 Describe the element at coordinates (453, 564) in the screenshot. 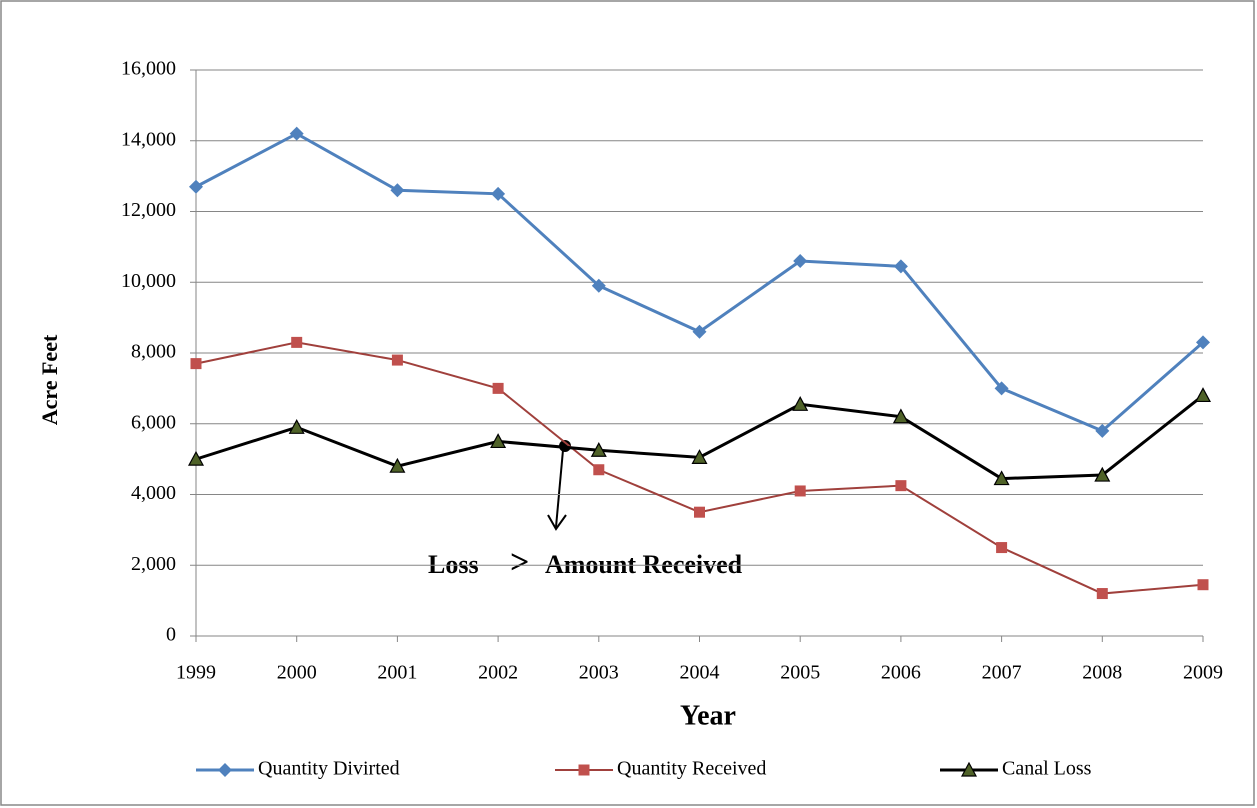

I see `annotation-text: Loss` at that location.